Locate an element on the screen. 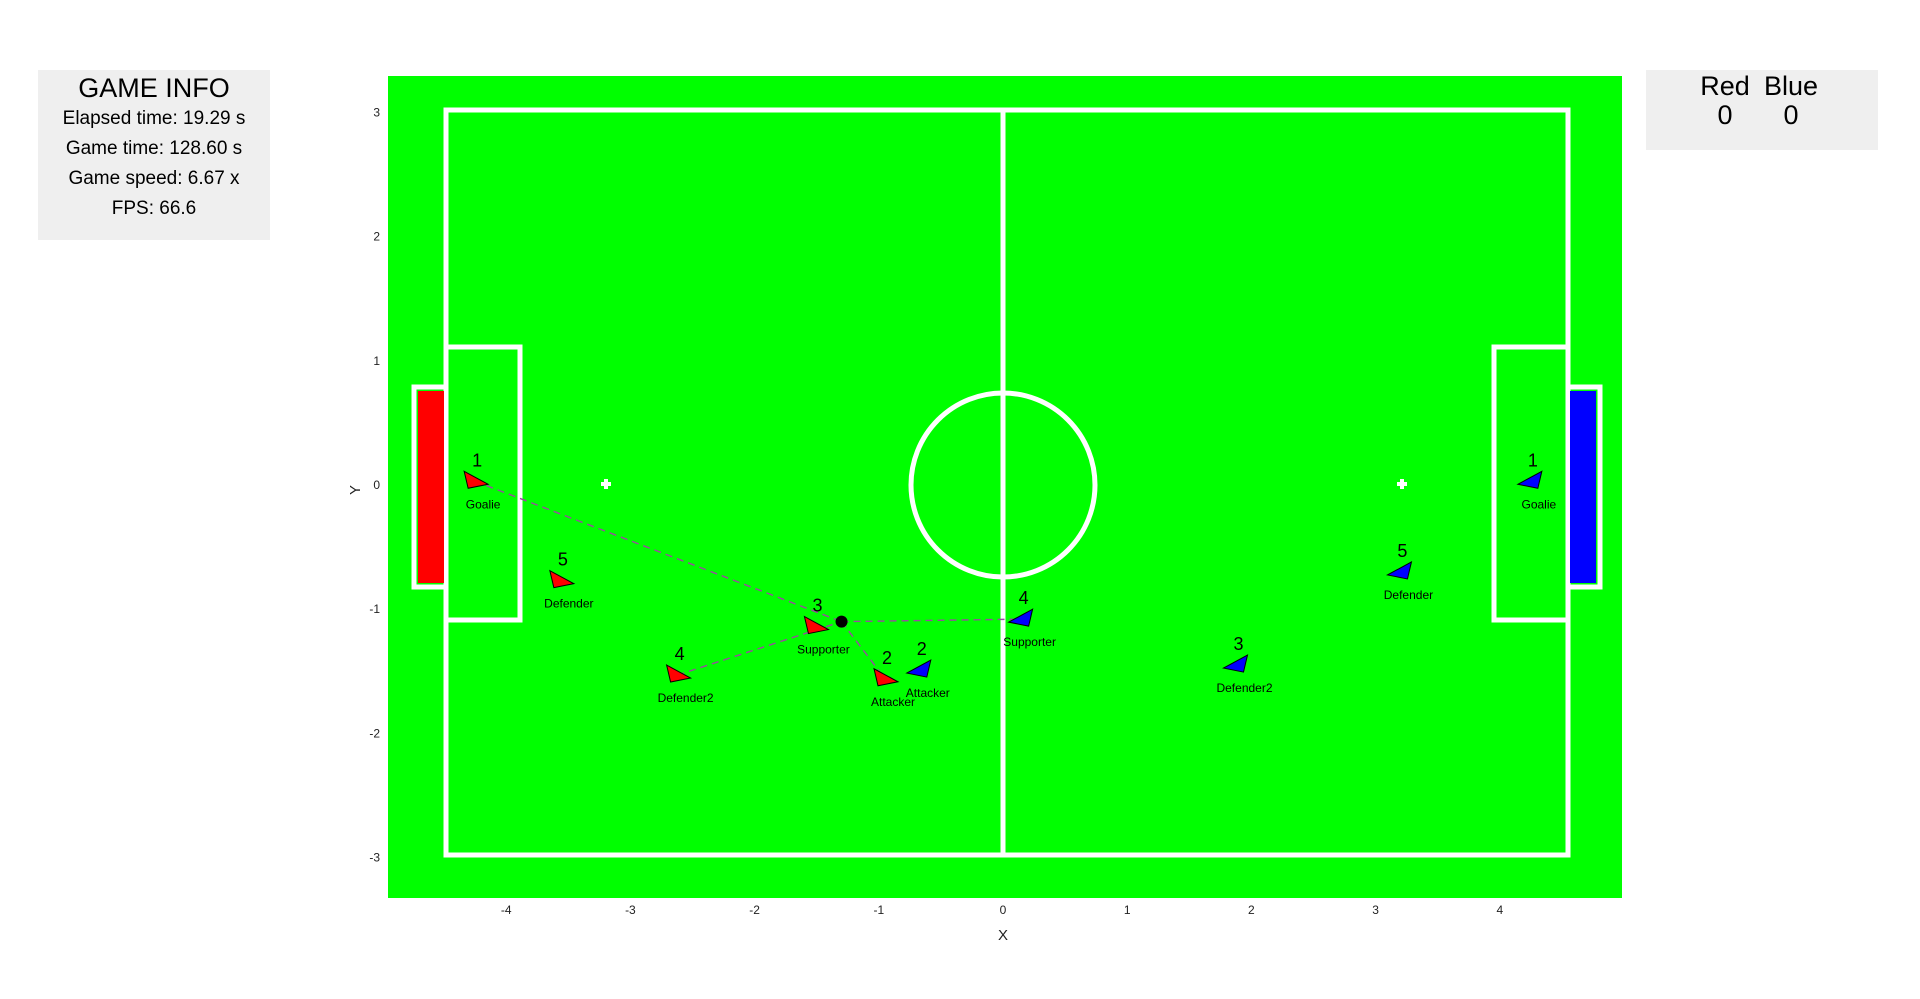 The width and height of the screenshot is (1920, 999). left-goal-red is located at coordinates (431, 487).